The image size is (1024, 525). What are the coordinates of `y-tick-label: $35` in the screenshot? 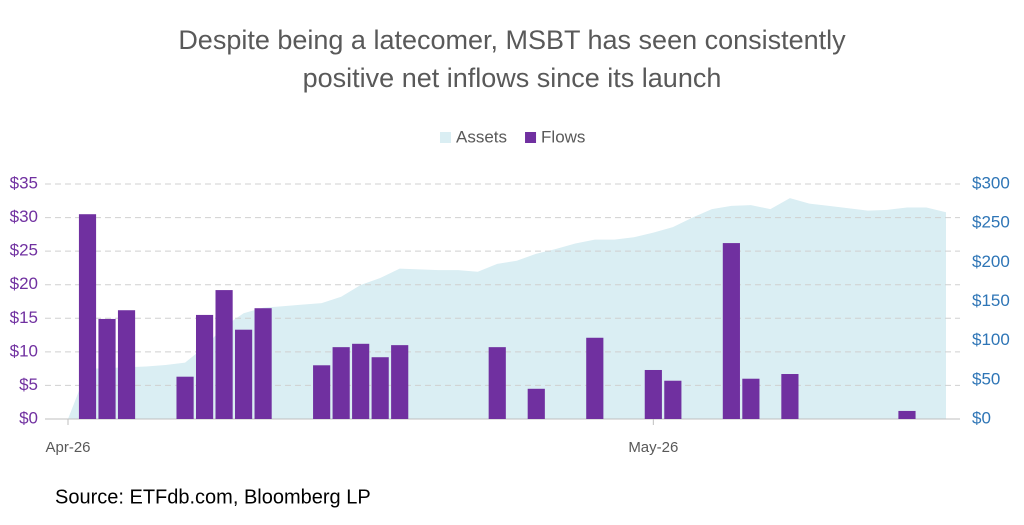 It's located at (24, 182).